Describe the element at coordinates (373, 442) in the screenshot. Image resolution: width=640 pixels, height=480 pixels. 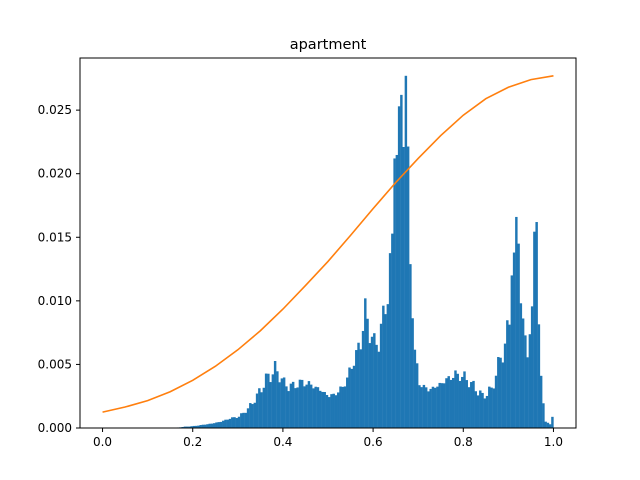
I see `x-tick-label: 0.6` at that location.